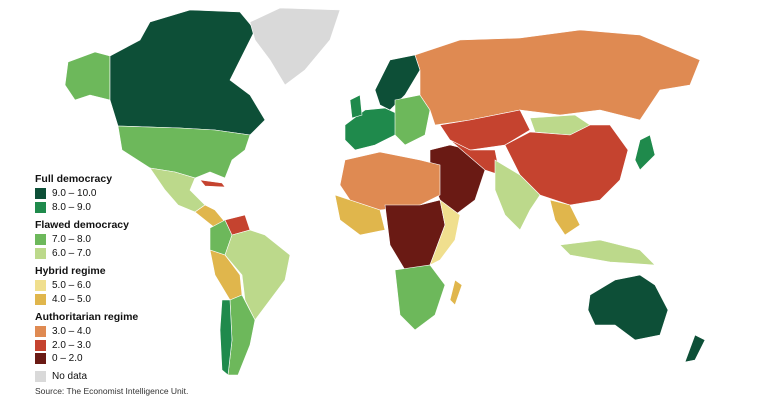 This screenshot has width=768, height=413. I want to click on southeast-asia, so click(565, 217).